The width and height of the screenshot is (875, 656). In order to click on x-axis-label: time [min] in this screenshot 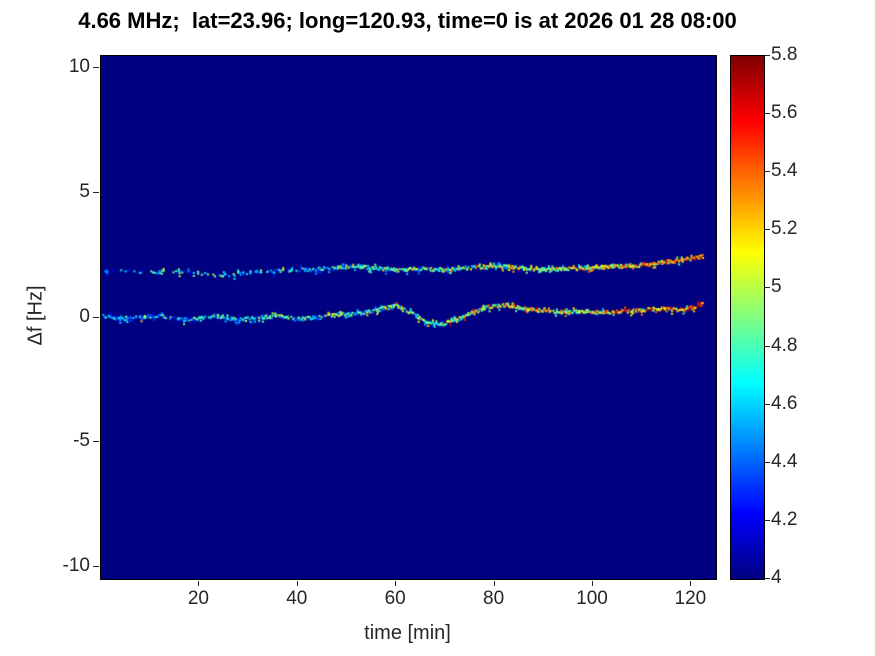, I will do `click(407, 633)`.